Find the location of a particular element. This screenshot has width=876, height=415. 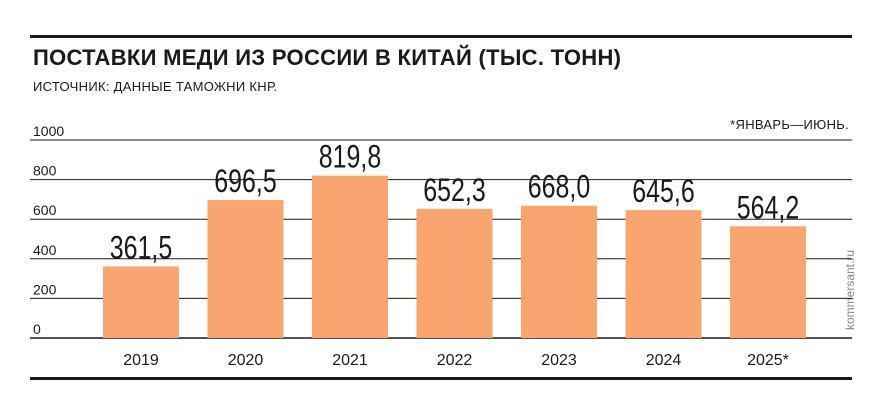

y-tick-label: 1000 is located at coordinates (48, 131).